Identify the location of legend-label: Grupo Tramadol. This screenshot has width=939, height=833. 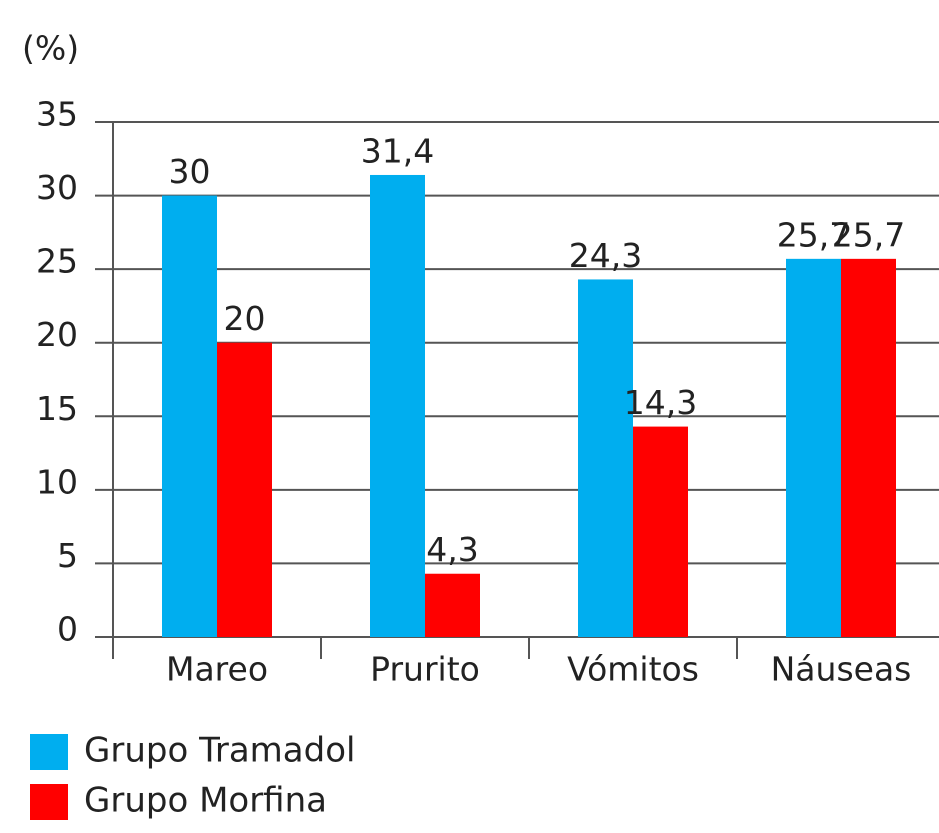
(219, 751).